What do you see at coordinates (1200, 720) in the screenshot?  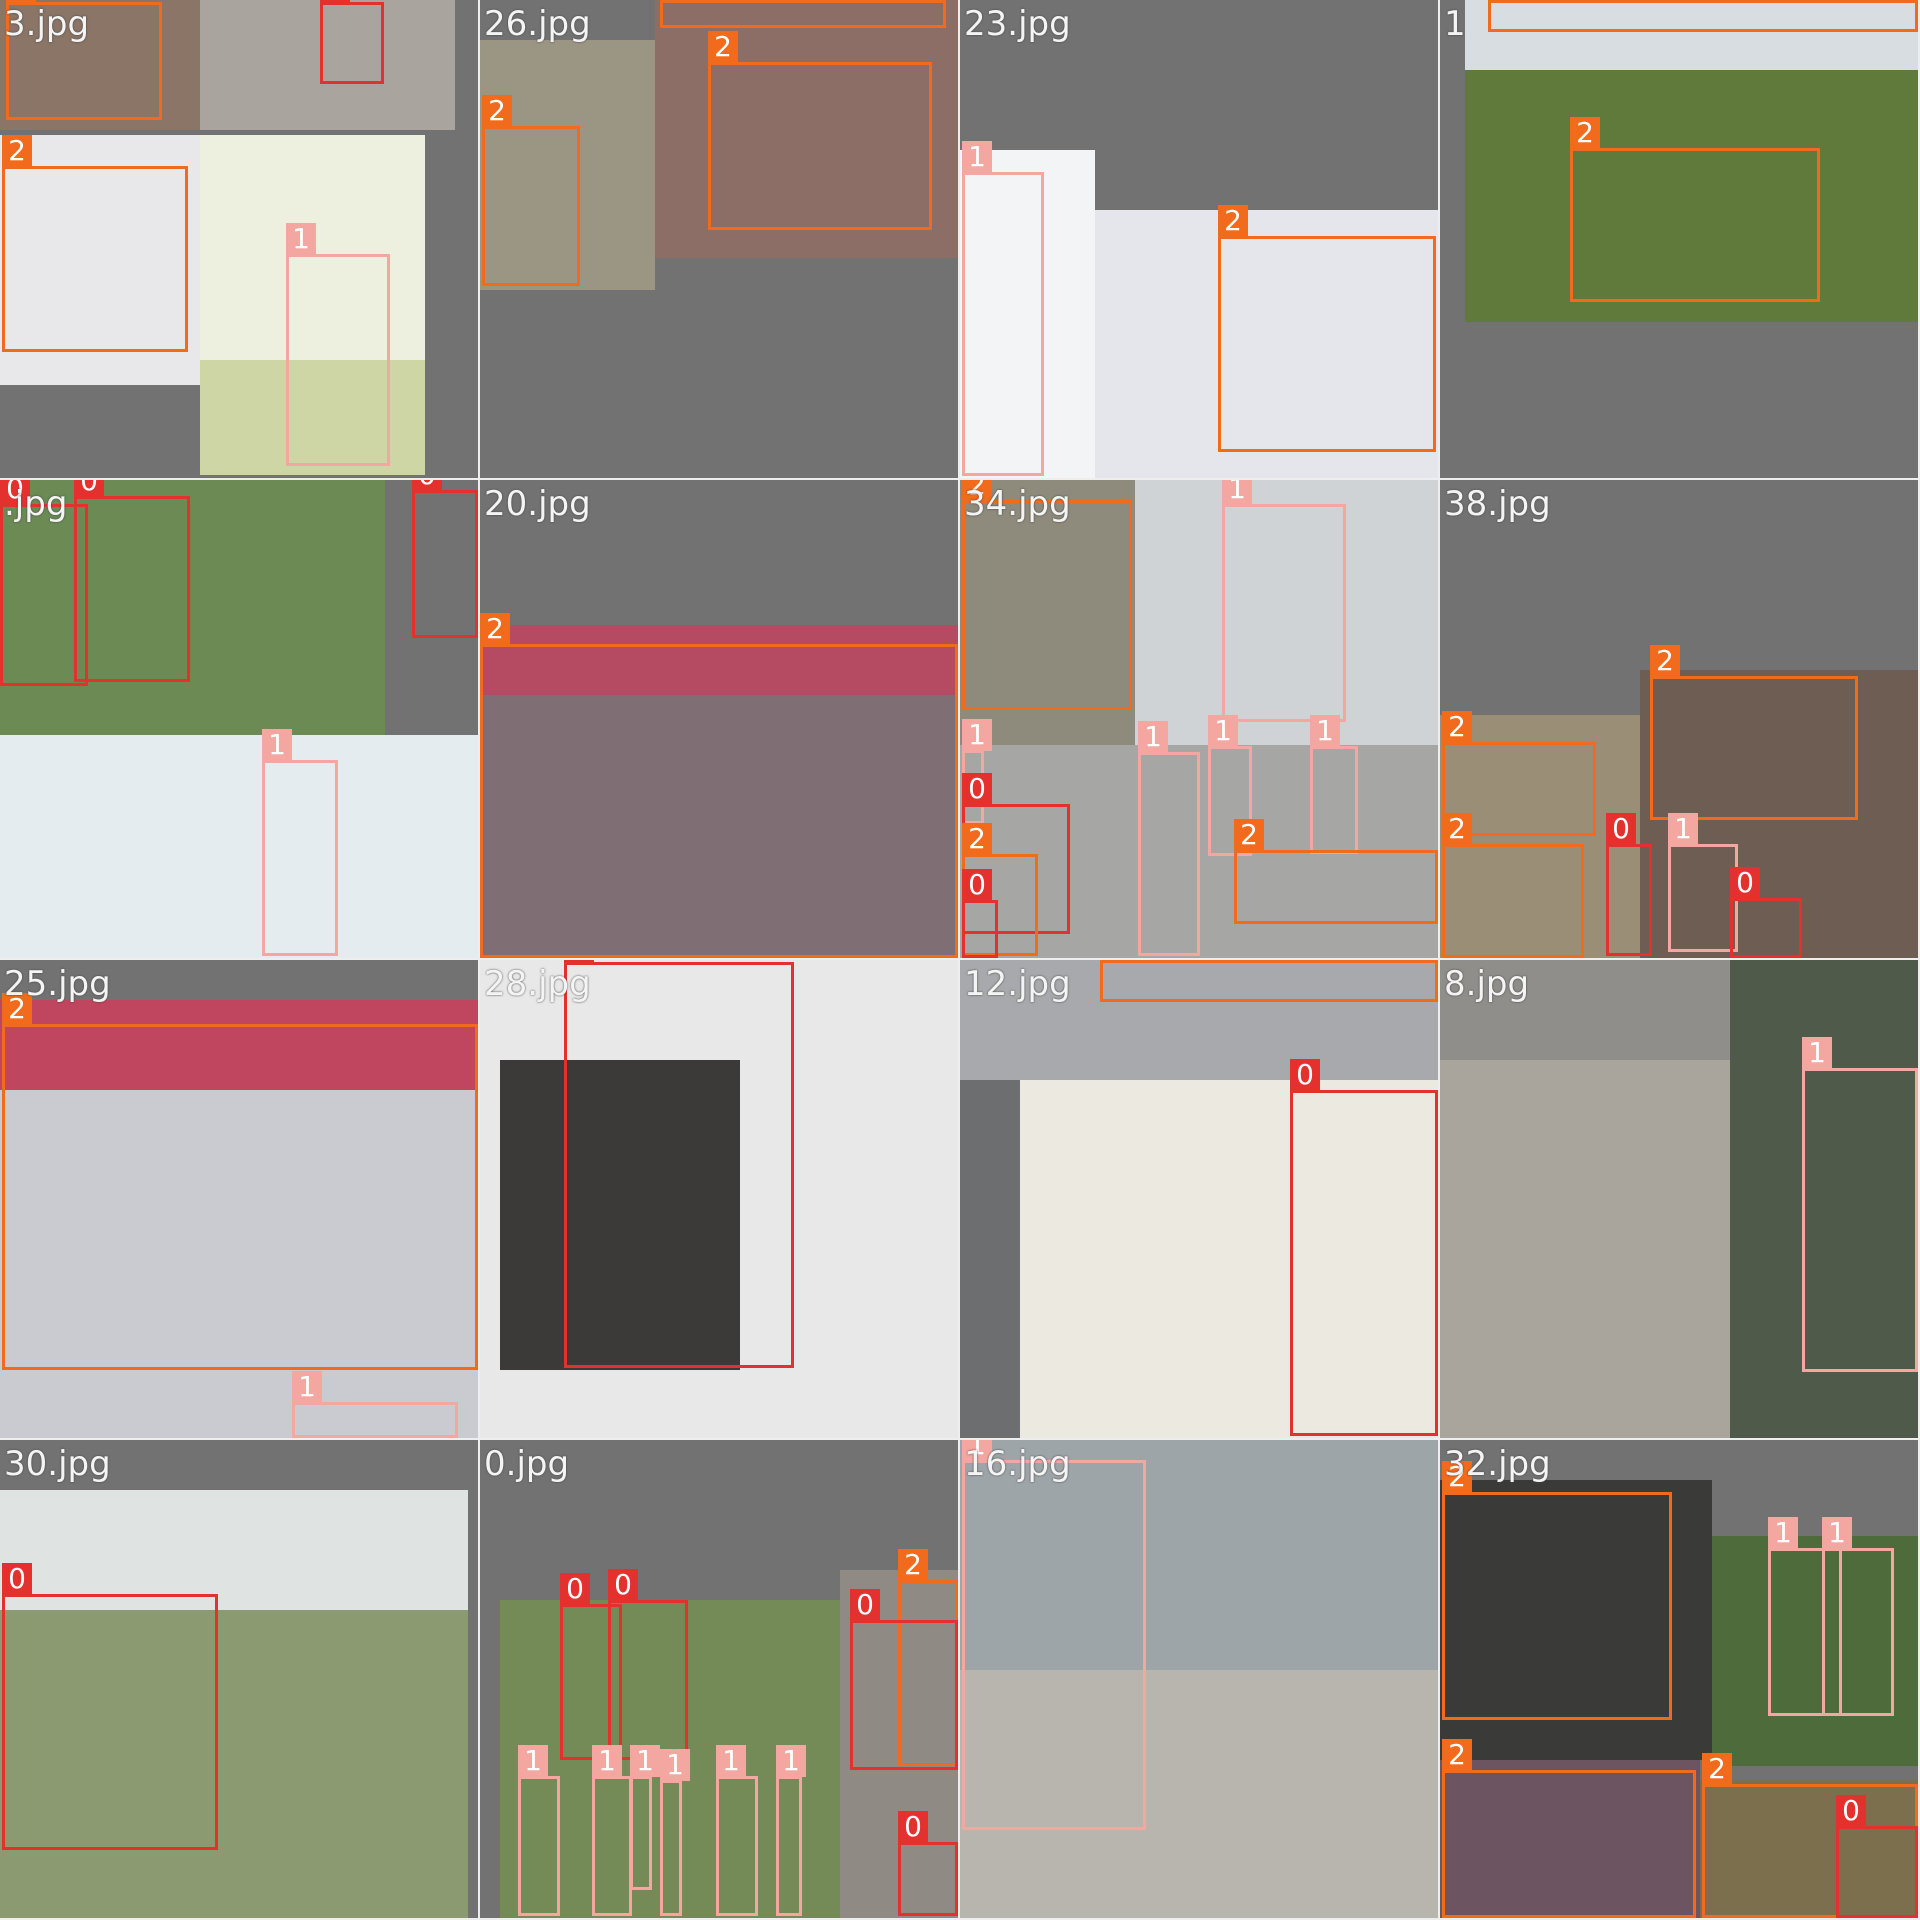 I see `mosaic-tile: 34.jpg 2 1 1 0 2 0 1 1 1 2` at bounding box center [1200, 720].